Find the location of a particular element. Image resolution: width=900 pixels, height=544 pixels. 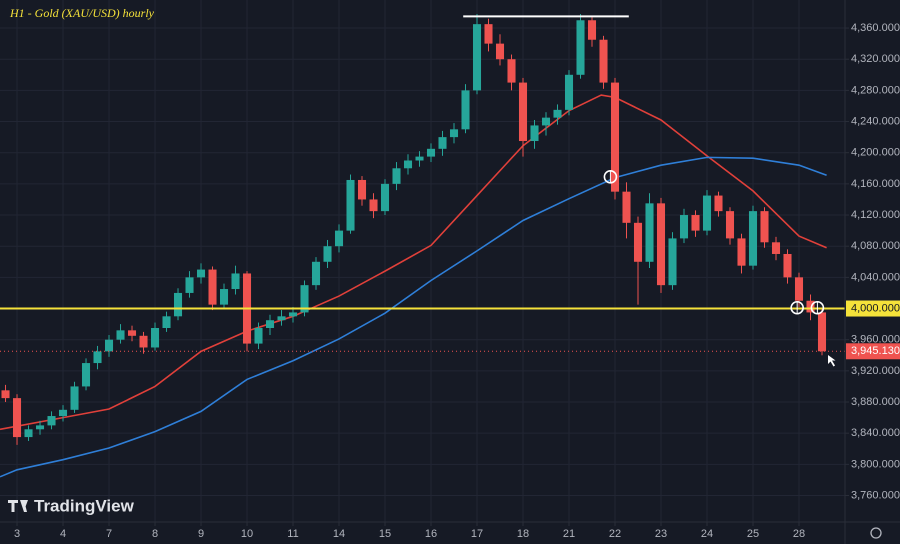

brand-icon is located at coordinates (18, 506).